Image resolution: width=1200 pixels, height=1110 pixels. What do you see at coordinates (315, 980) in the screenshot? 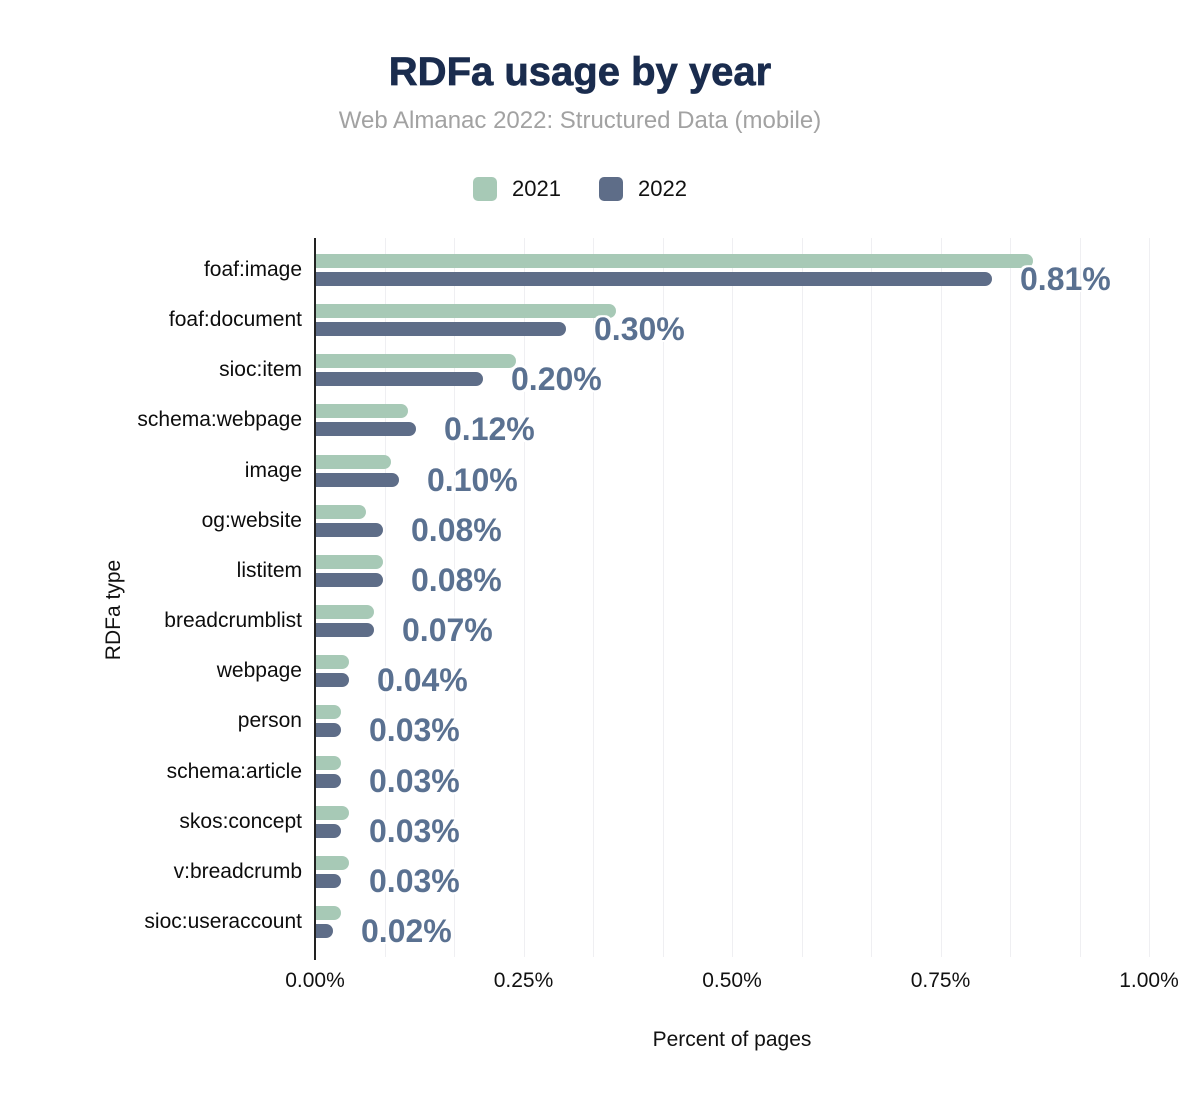
I see `x-axis-tick-label: 0.00%` at bounding box center [315, 980].